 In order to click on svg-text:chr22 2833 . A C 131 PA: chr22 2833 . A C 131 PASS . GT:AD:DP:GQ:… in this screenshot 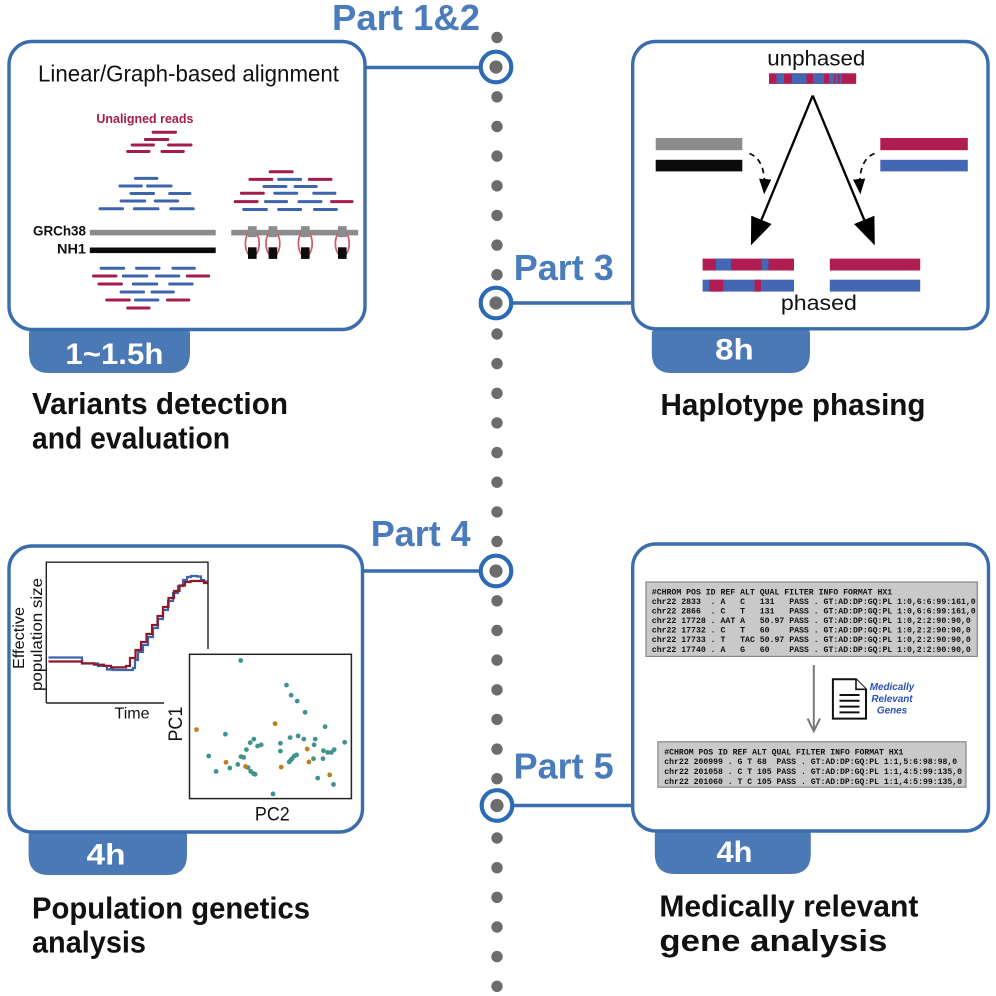, I will do `click(814, 602)`.